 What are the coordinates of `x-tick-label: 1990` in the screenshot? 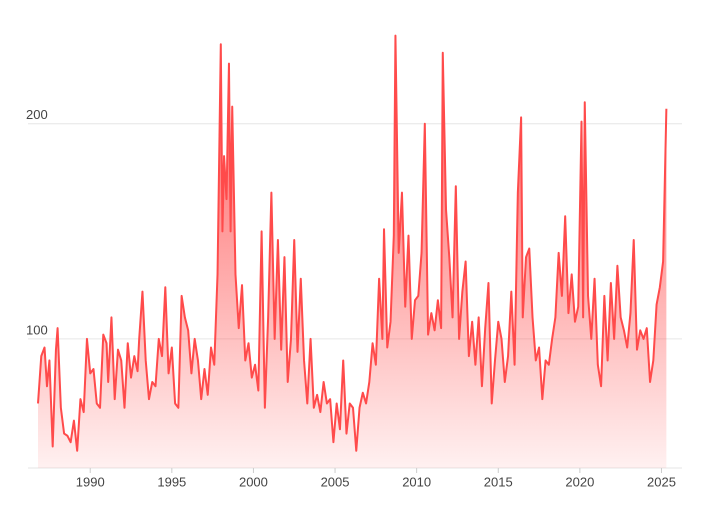 It's located at (90, 481).